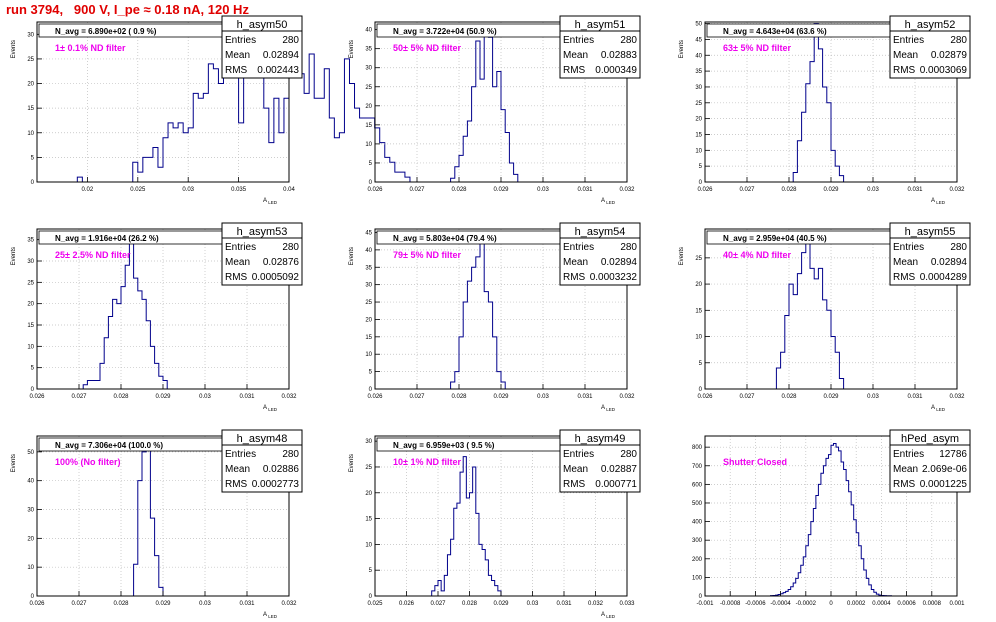 The width and height of the screenshot is (996, 622). What do you see at coordinates (427, 462) in the screenshot?
I see `filter-note: 10± 1% ND filter` at bounding box center [427, 462].